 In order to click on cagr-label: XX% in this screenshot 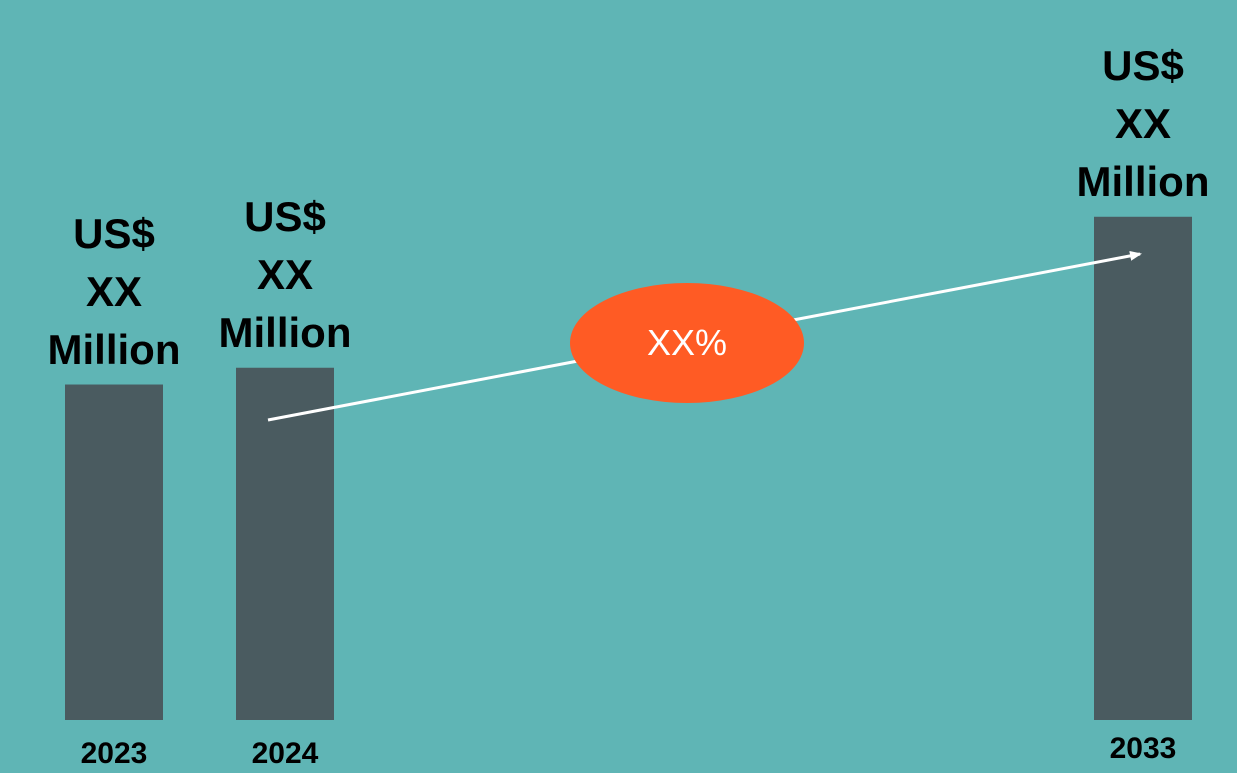, I will do `click(687, 342)`.